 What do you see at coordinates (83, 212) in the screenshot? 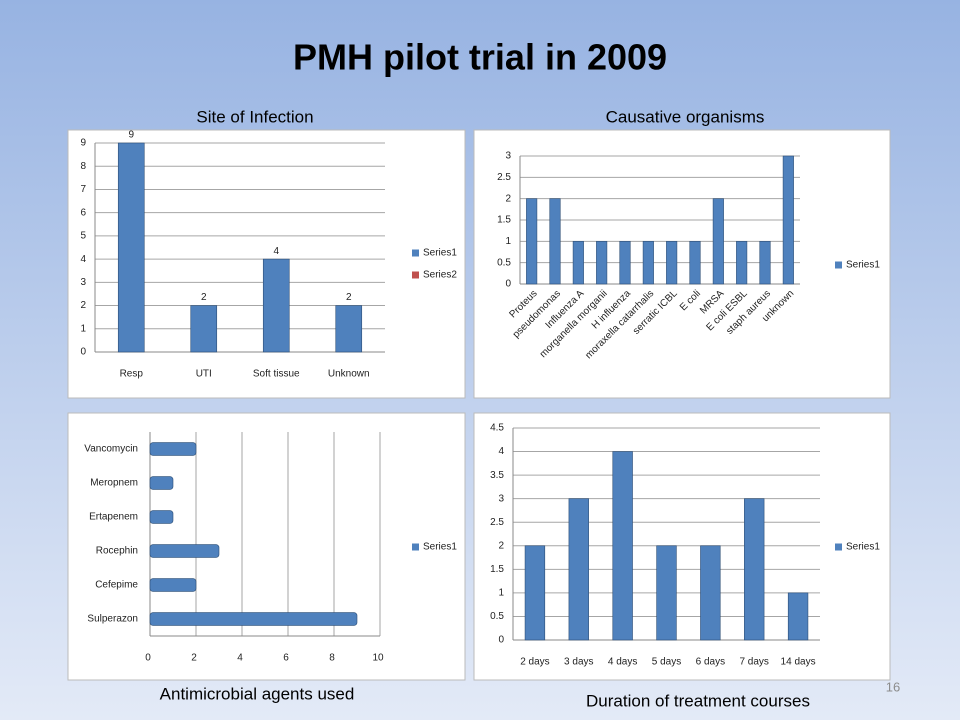
I see `y-tick-label: 6` at bounding box center [83, 212].